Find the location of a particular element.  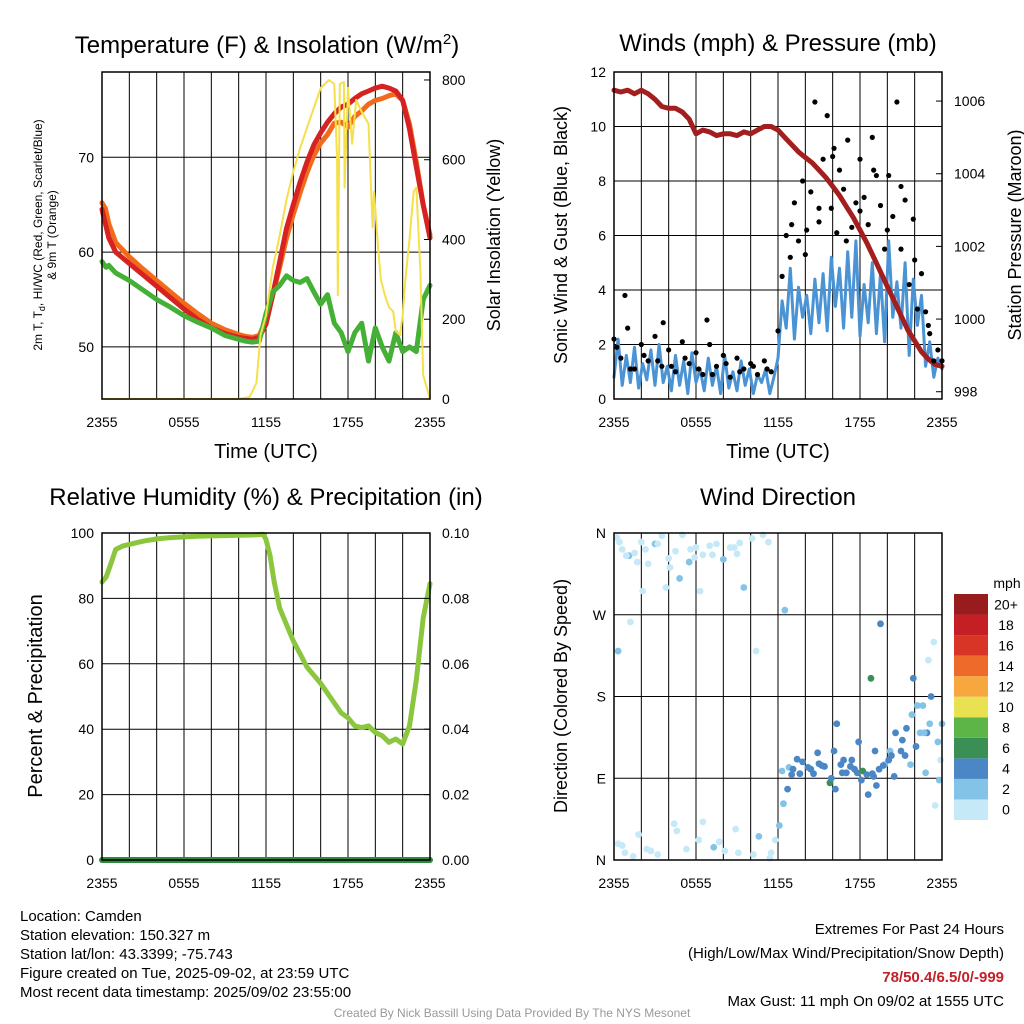

wind-pressure-panel-x-tick: 0555 is located at coordinates (695, 422).